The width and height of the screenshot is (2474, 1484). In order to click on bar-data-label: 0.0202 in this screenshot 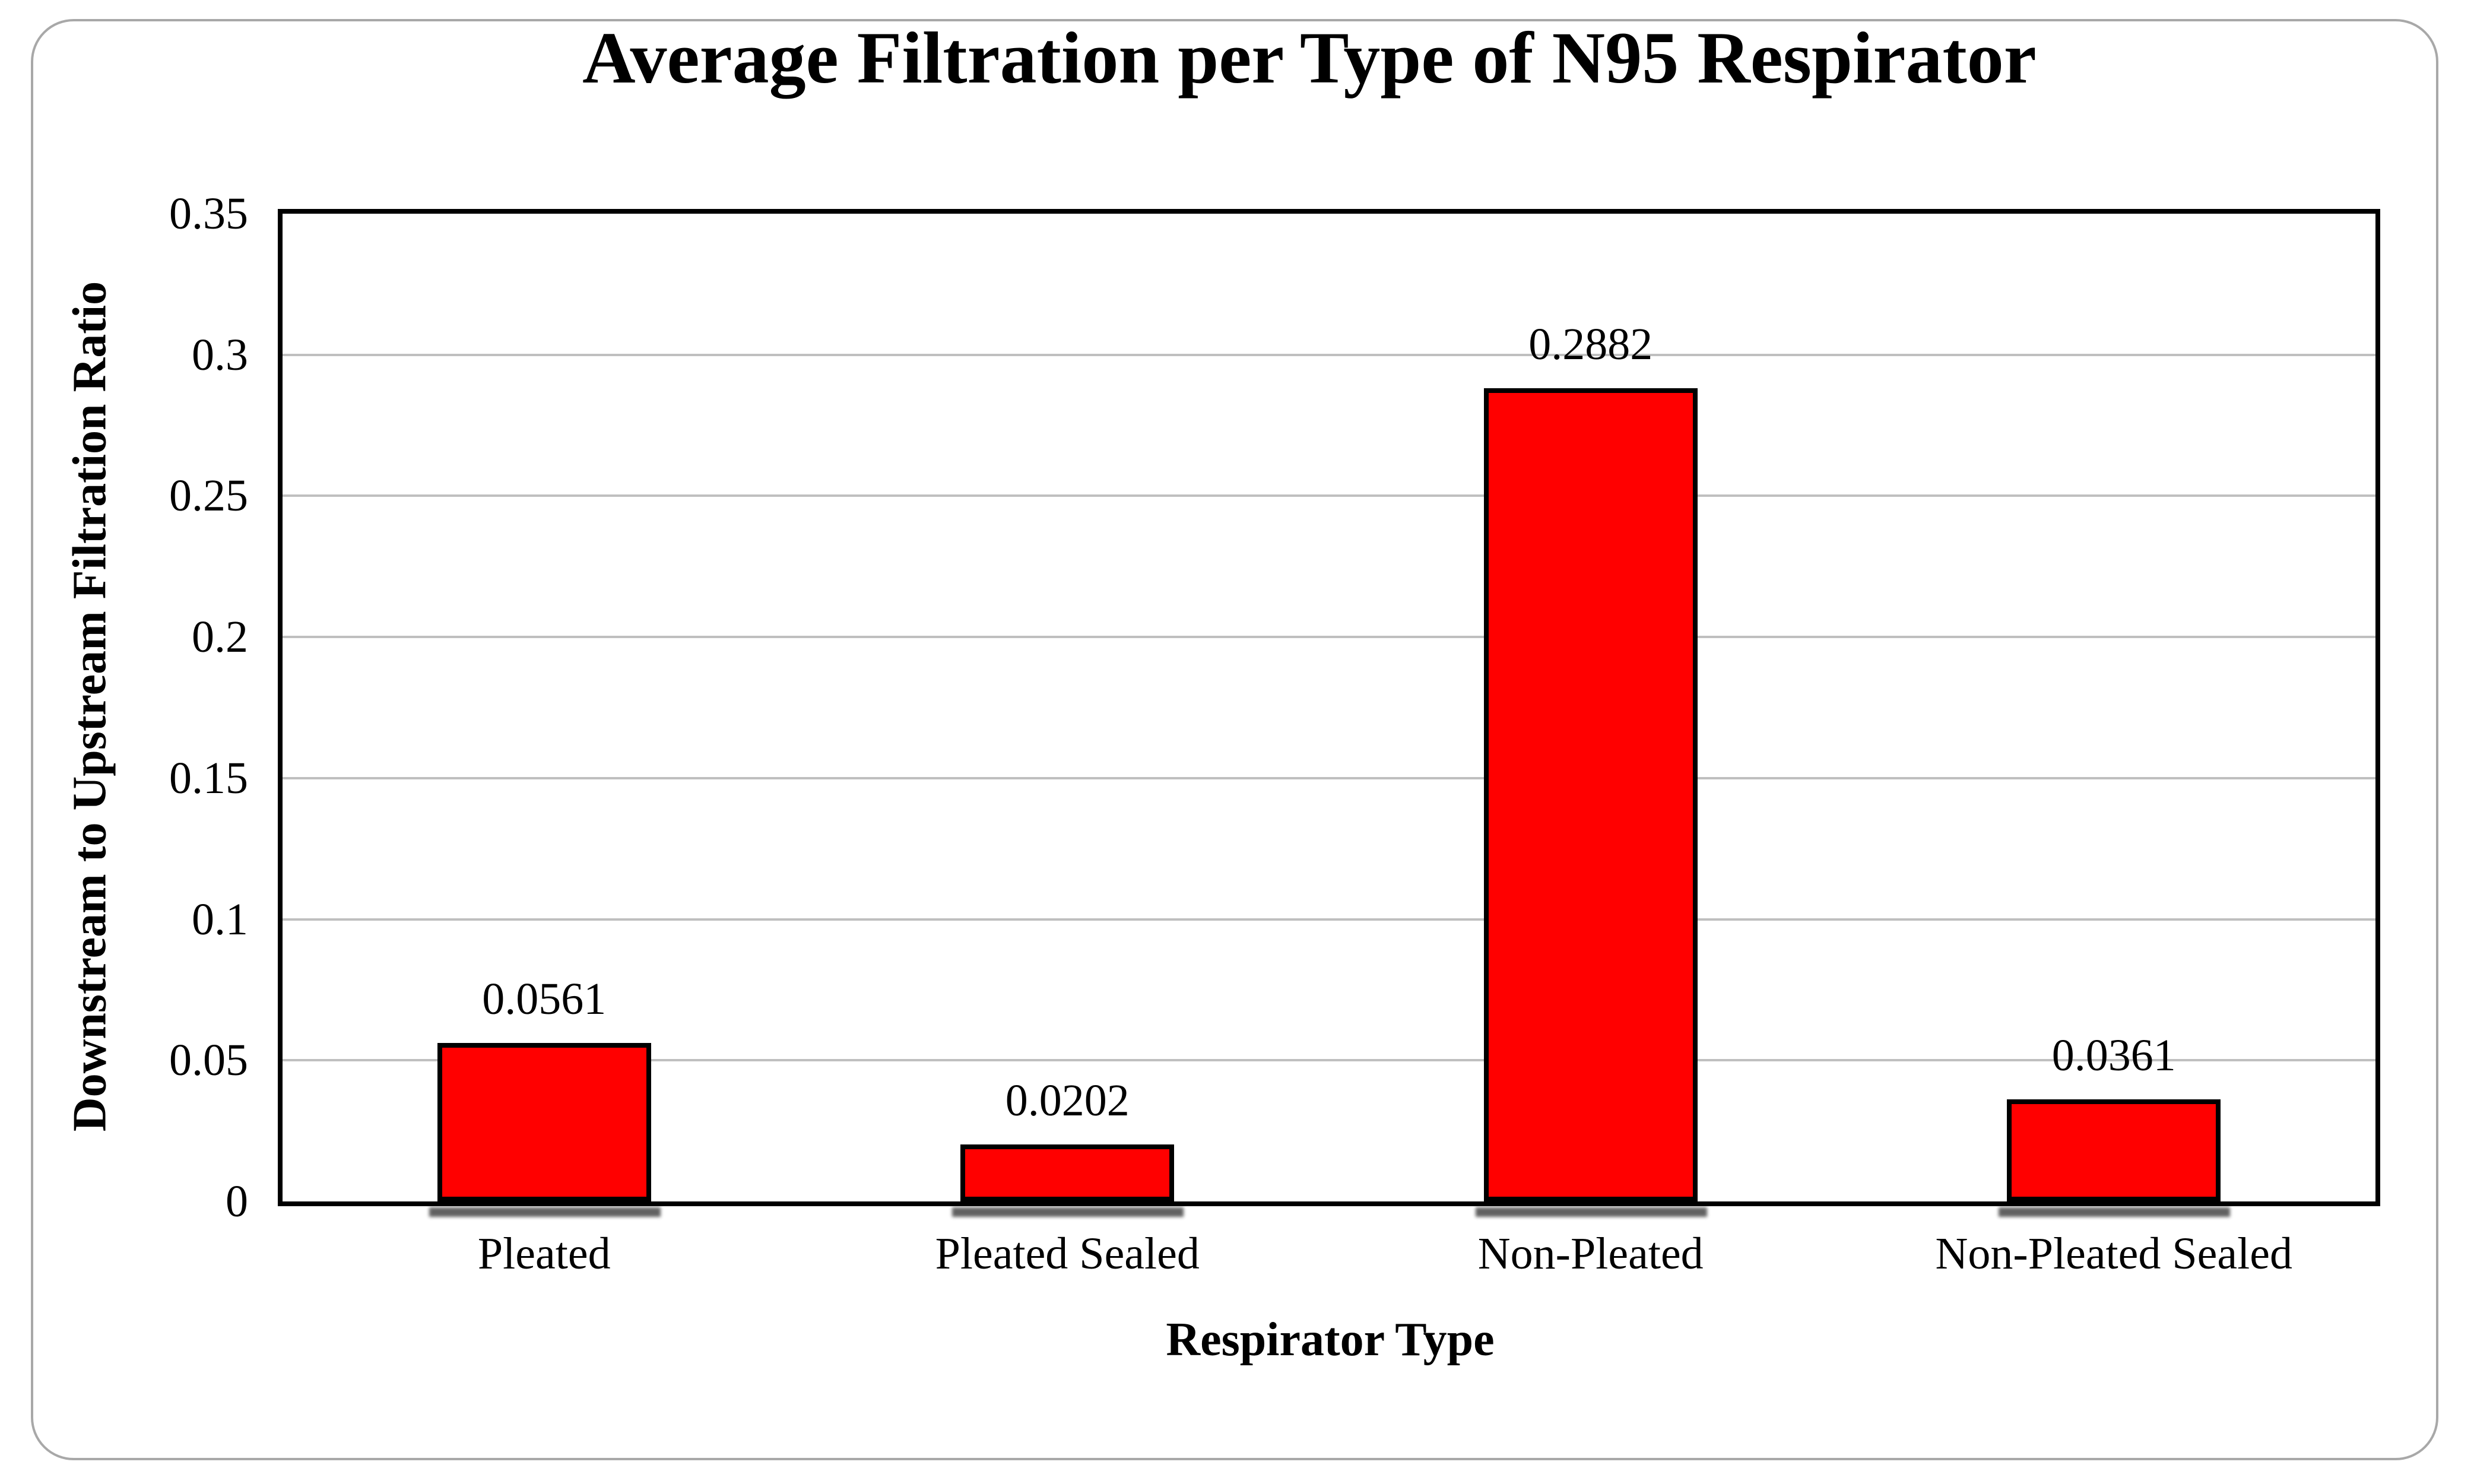, I will do `click(1067, 1100)`.